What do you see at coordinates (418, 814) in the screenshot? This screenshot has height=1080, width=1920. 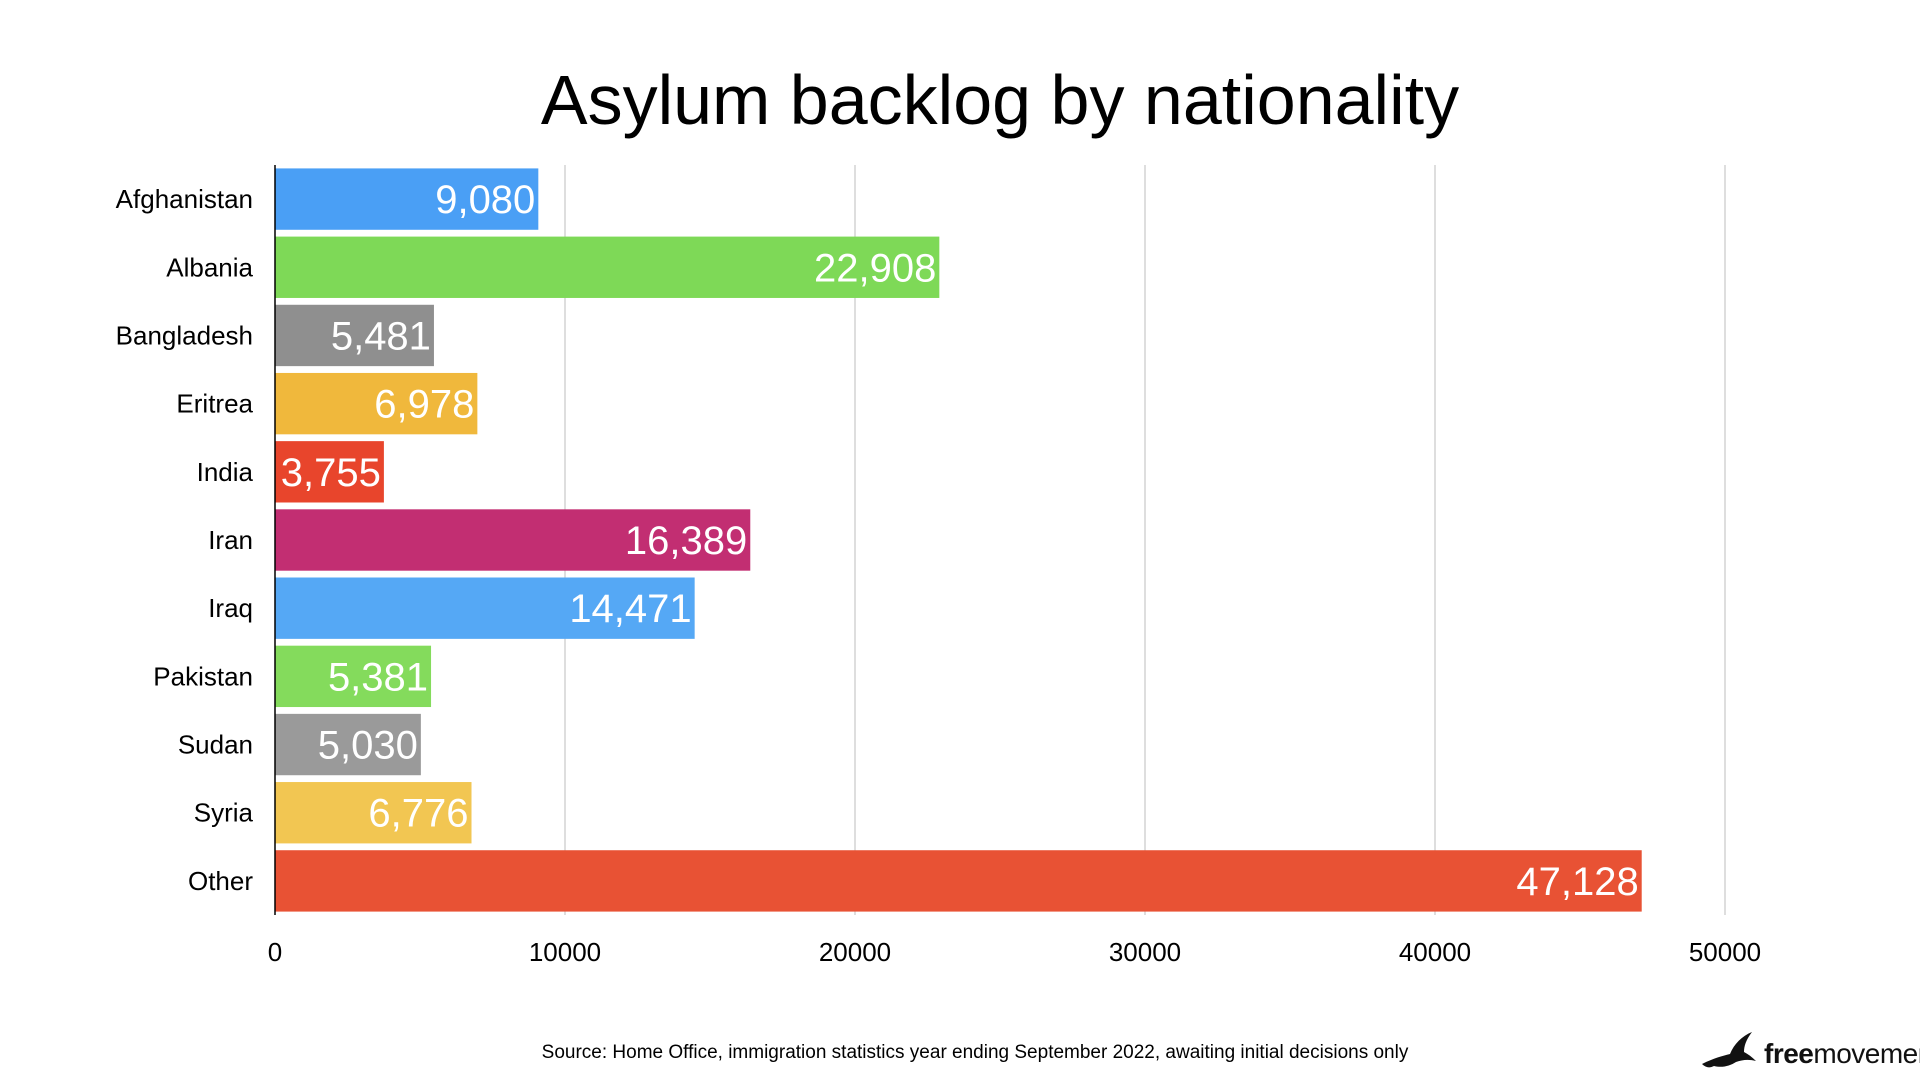 I see `bar-value-label: 6,776` at bounding box center [418, 814].